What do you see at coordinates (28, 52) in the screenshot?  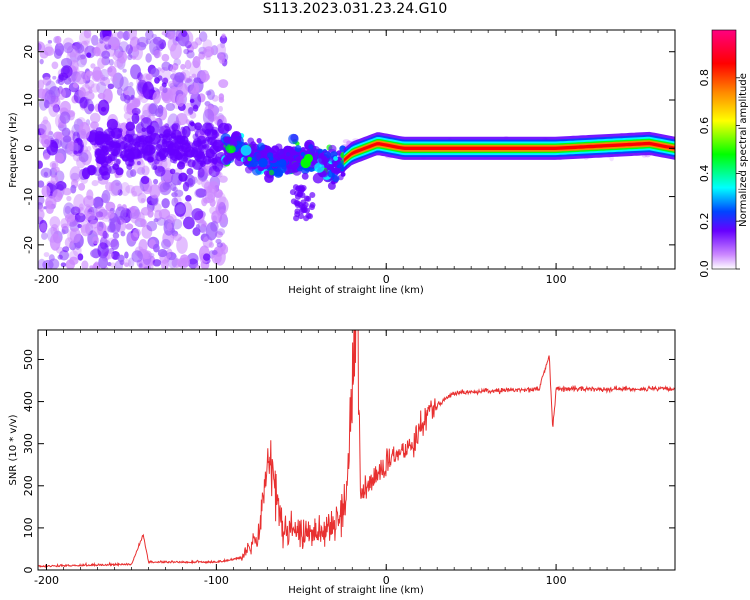 I see `spectrogram-y-tick-label: 20` at bounding box center [28, 52].